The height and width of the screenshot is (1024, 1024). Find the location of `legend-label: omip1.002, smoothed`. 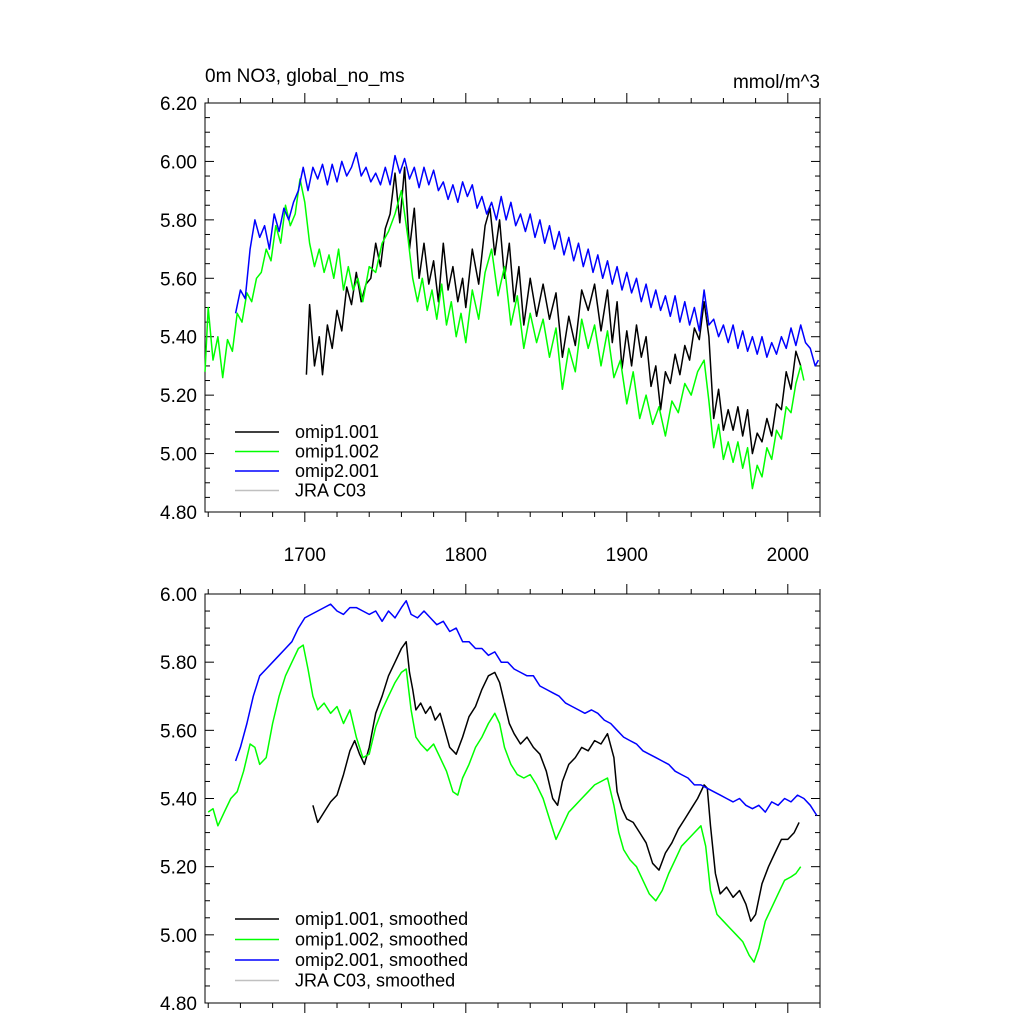

legend-label: omip1.002, smoothed is located at coordinates (381, 940).